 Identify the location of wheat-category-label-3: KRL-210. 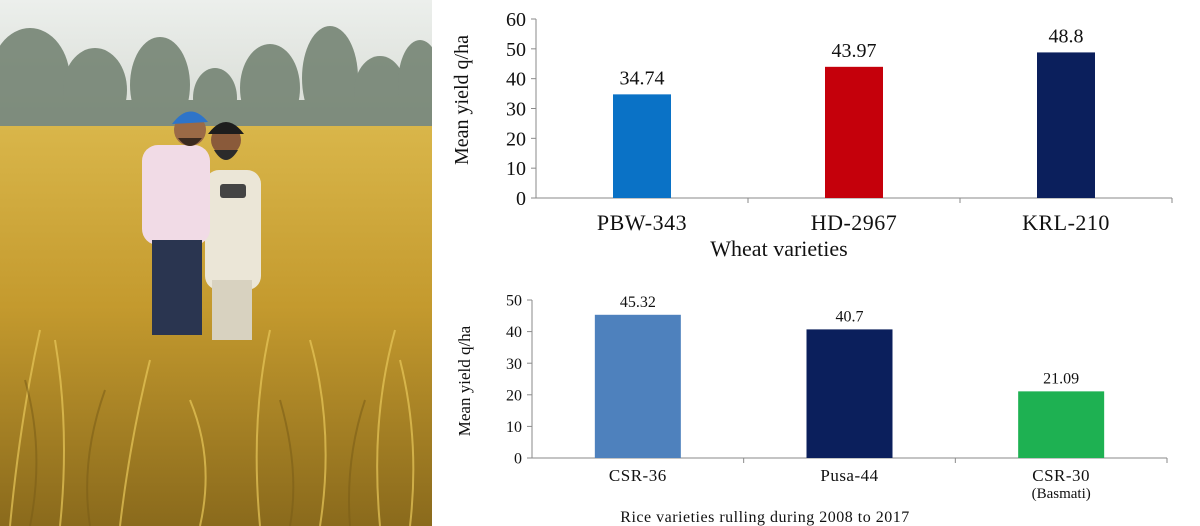
(1066, 222).